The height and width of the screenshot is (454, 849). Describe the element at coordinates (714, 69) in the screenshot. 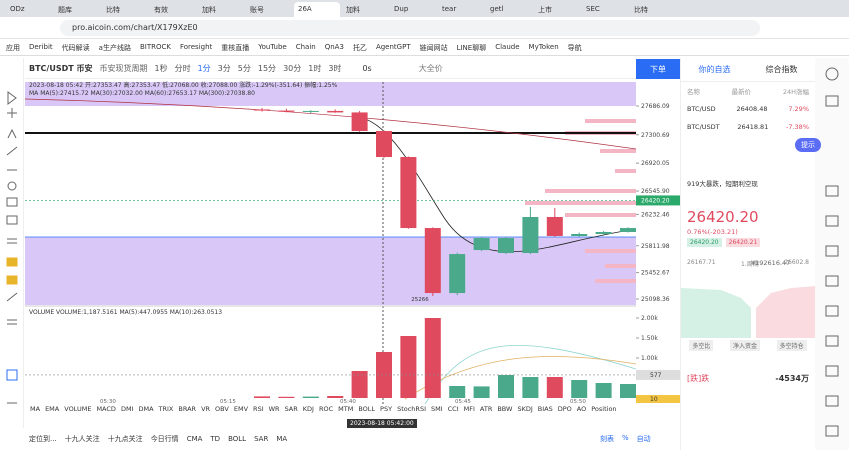

I see `panel-tab: 你的自选` at that location.